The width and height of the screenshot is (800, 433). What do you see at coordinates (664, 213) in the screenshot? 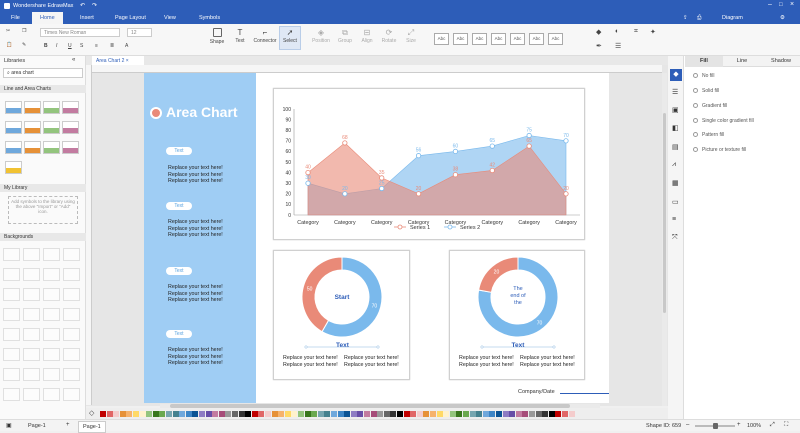
I see `scrollbar-thumb` at bounding box center [664, 213].